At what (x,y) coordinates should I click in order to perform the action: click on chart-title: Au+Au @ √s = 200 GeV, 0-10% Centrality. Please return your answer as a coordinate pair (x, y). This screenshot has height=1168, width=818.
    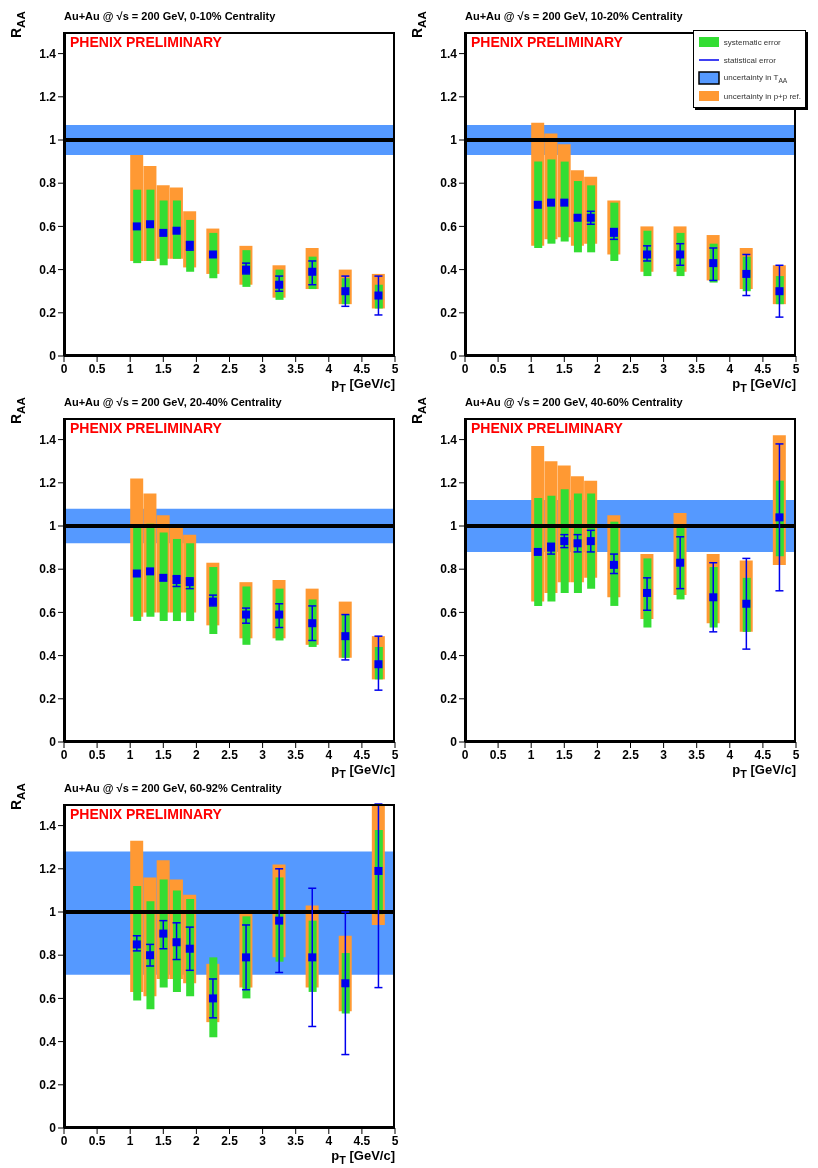
    Looking at the image, I should click on (170, 16).